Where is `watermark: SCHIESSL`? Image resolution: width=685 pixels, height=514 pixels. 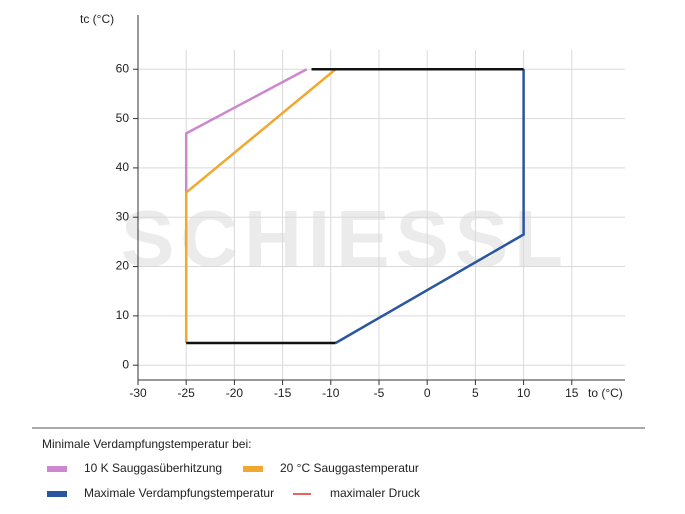 watermark: SCHIESSL is located at coordinates (345, 238).